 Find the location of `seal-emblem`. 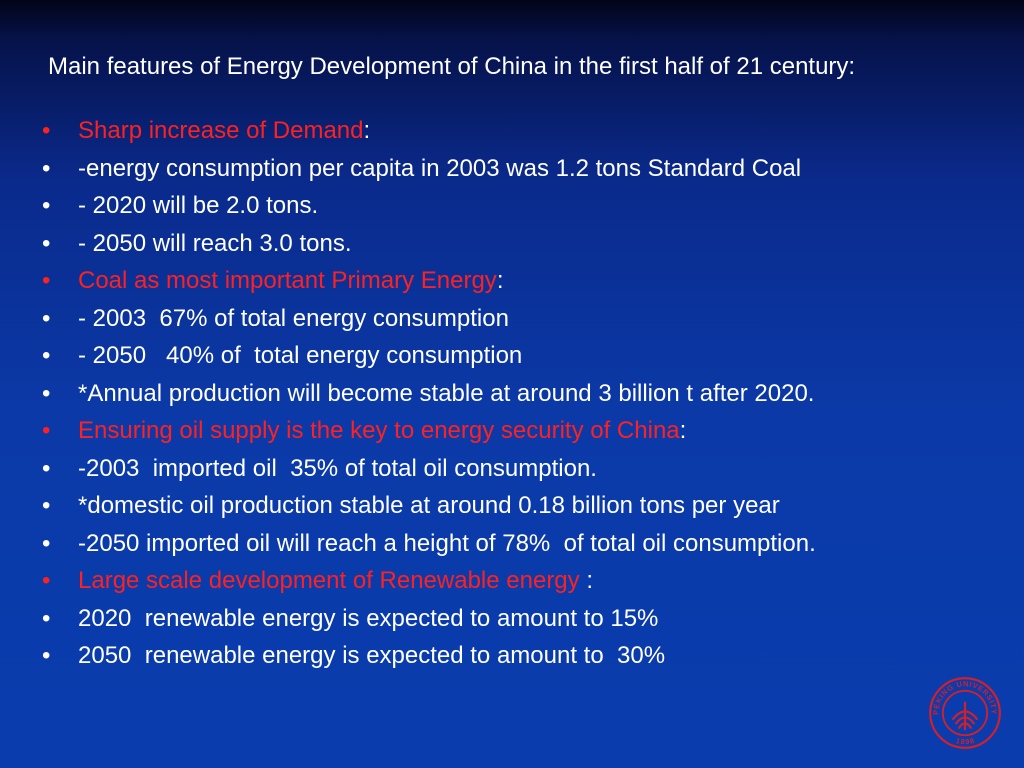

seal-emblem is located at coordinates (965, 716).